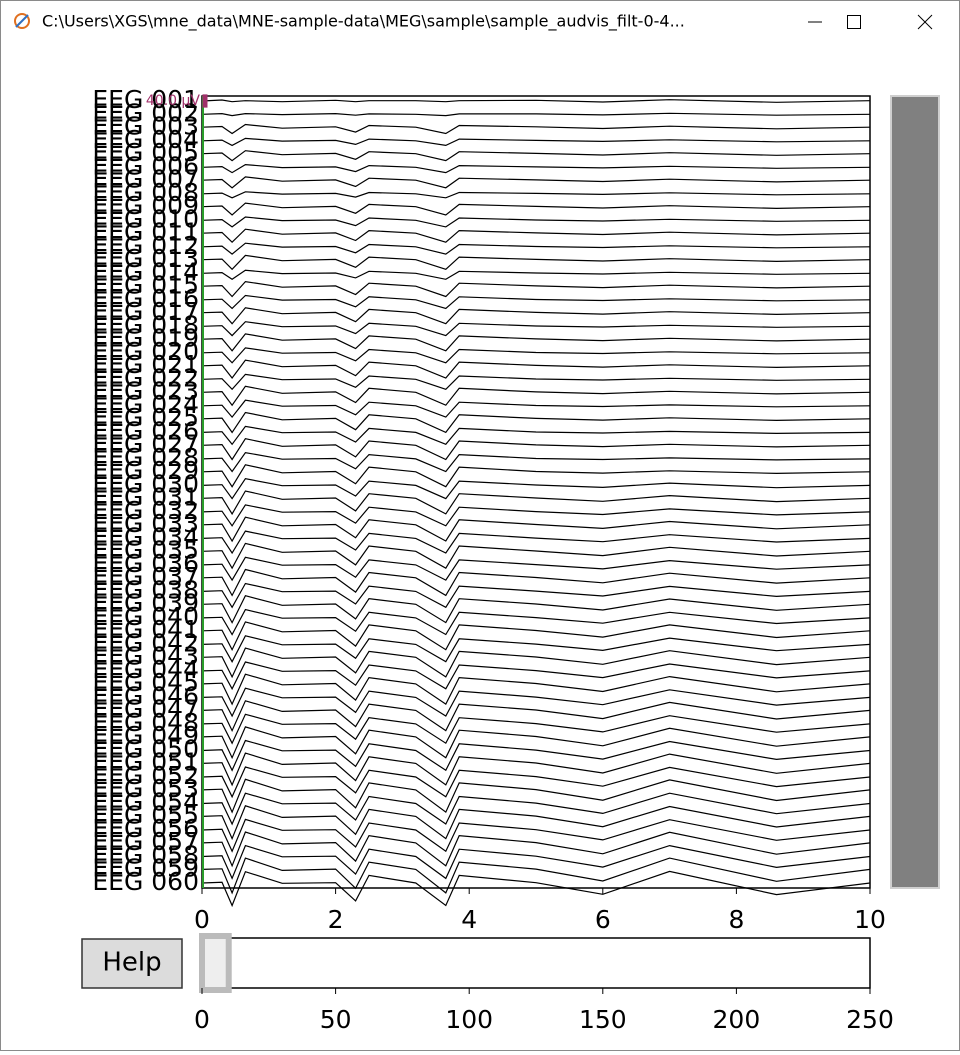  I want to click on channel-label: EEG 023, so click(145, 391).